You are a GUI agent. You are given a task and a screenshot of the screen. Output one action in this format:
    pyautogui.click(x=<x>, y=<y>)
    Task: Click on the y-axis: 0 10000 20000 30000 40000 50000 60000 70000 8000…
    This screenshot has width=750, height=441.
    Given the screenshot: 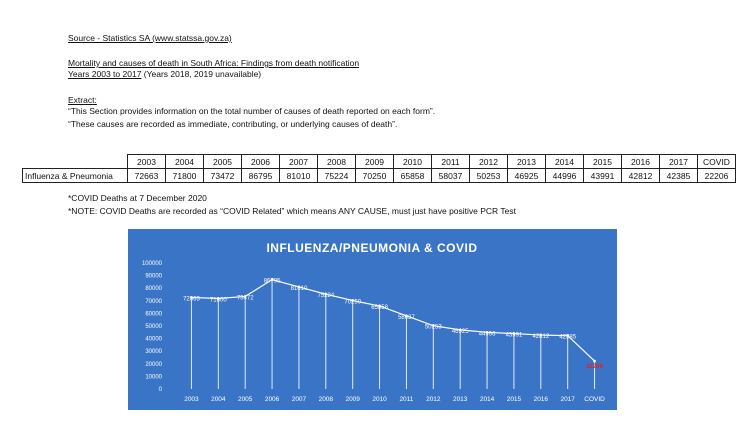 What is the action you would take?
    pyautogui.click(x=152, y=327)
    